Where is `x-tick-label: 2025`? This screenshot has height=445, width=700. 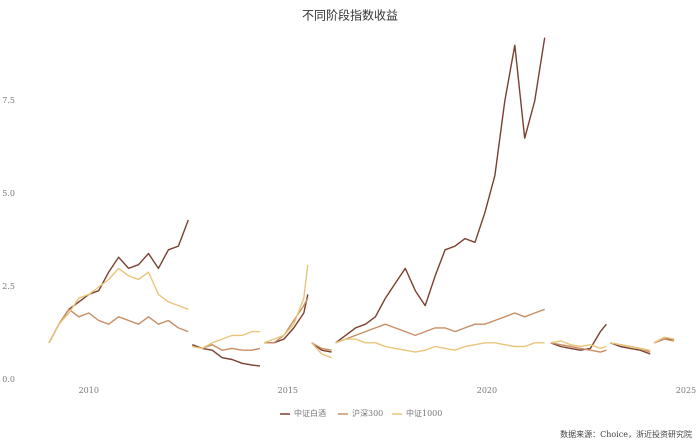
x-tick-label: 2025 is located at coordinates (686, 390).